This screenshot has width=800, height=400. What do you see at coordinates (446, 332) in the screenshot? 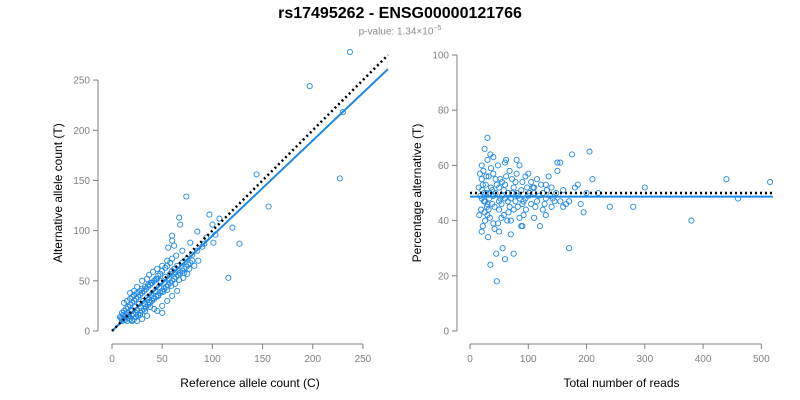
I see `y-tick-label: 0` at bounding box center [446, 332].